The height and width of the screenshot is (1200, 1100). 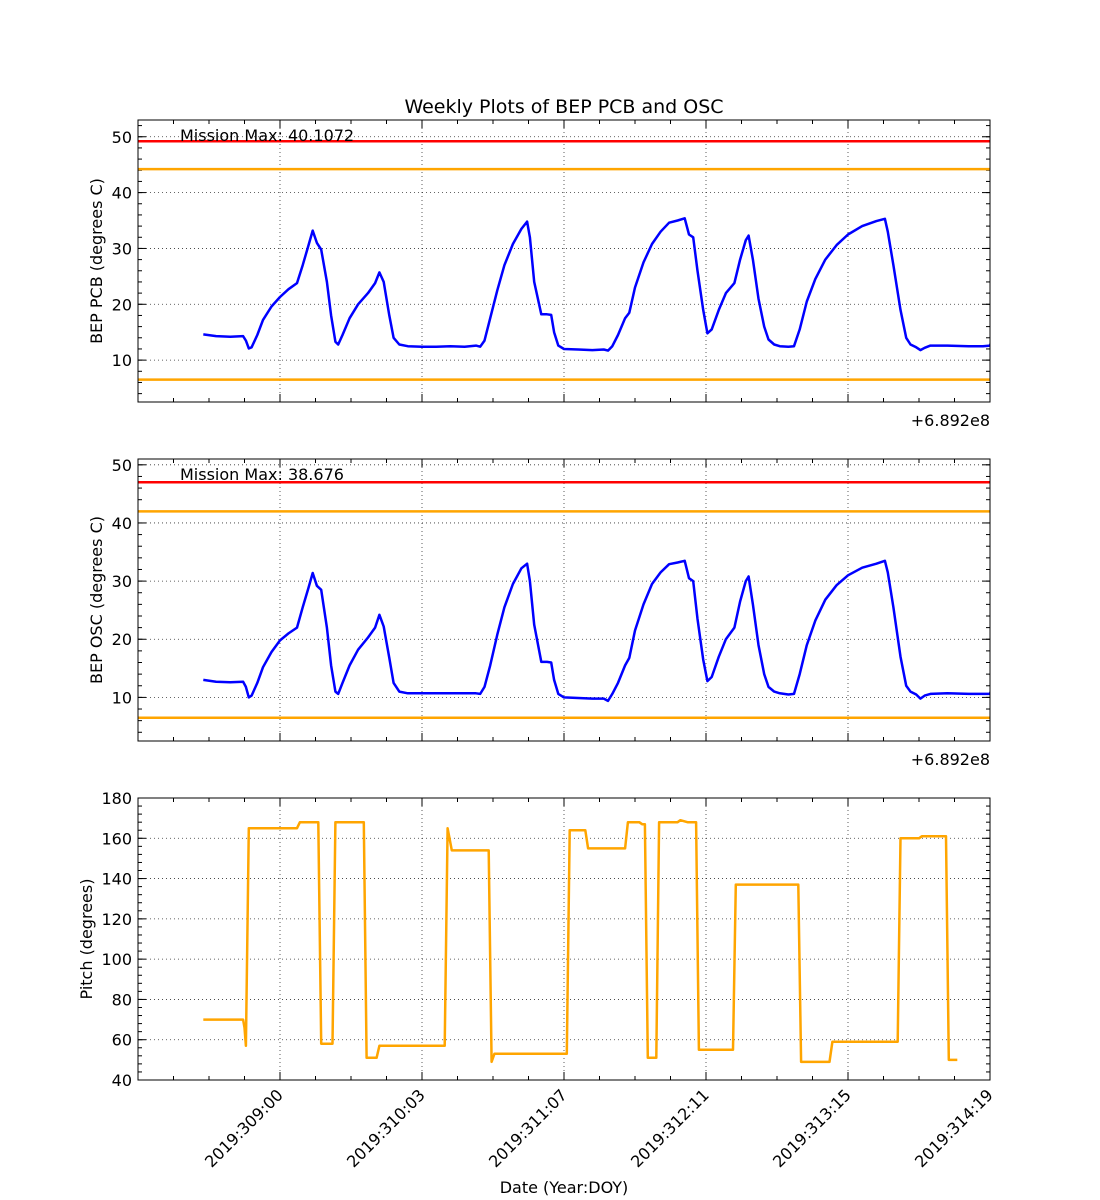 I want to click on y-tick-label: 120, so click(x=116, y=919).